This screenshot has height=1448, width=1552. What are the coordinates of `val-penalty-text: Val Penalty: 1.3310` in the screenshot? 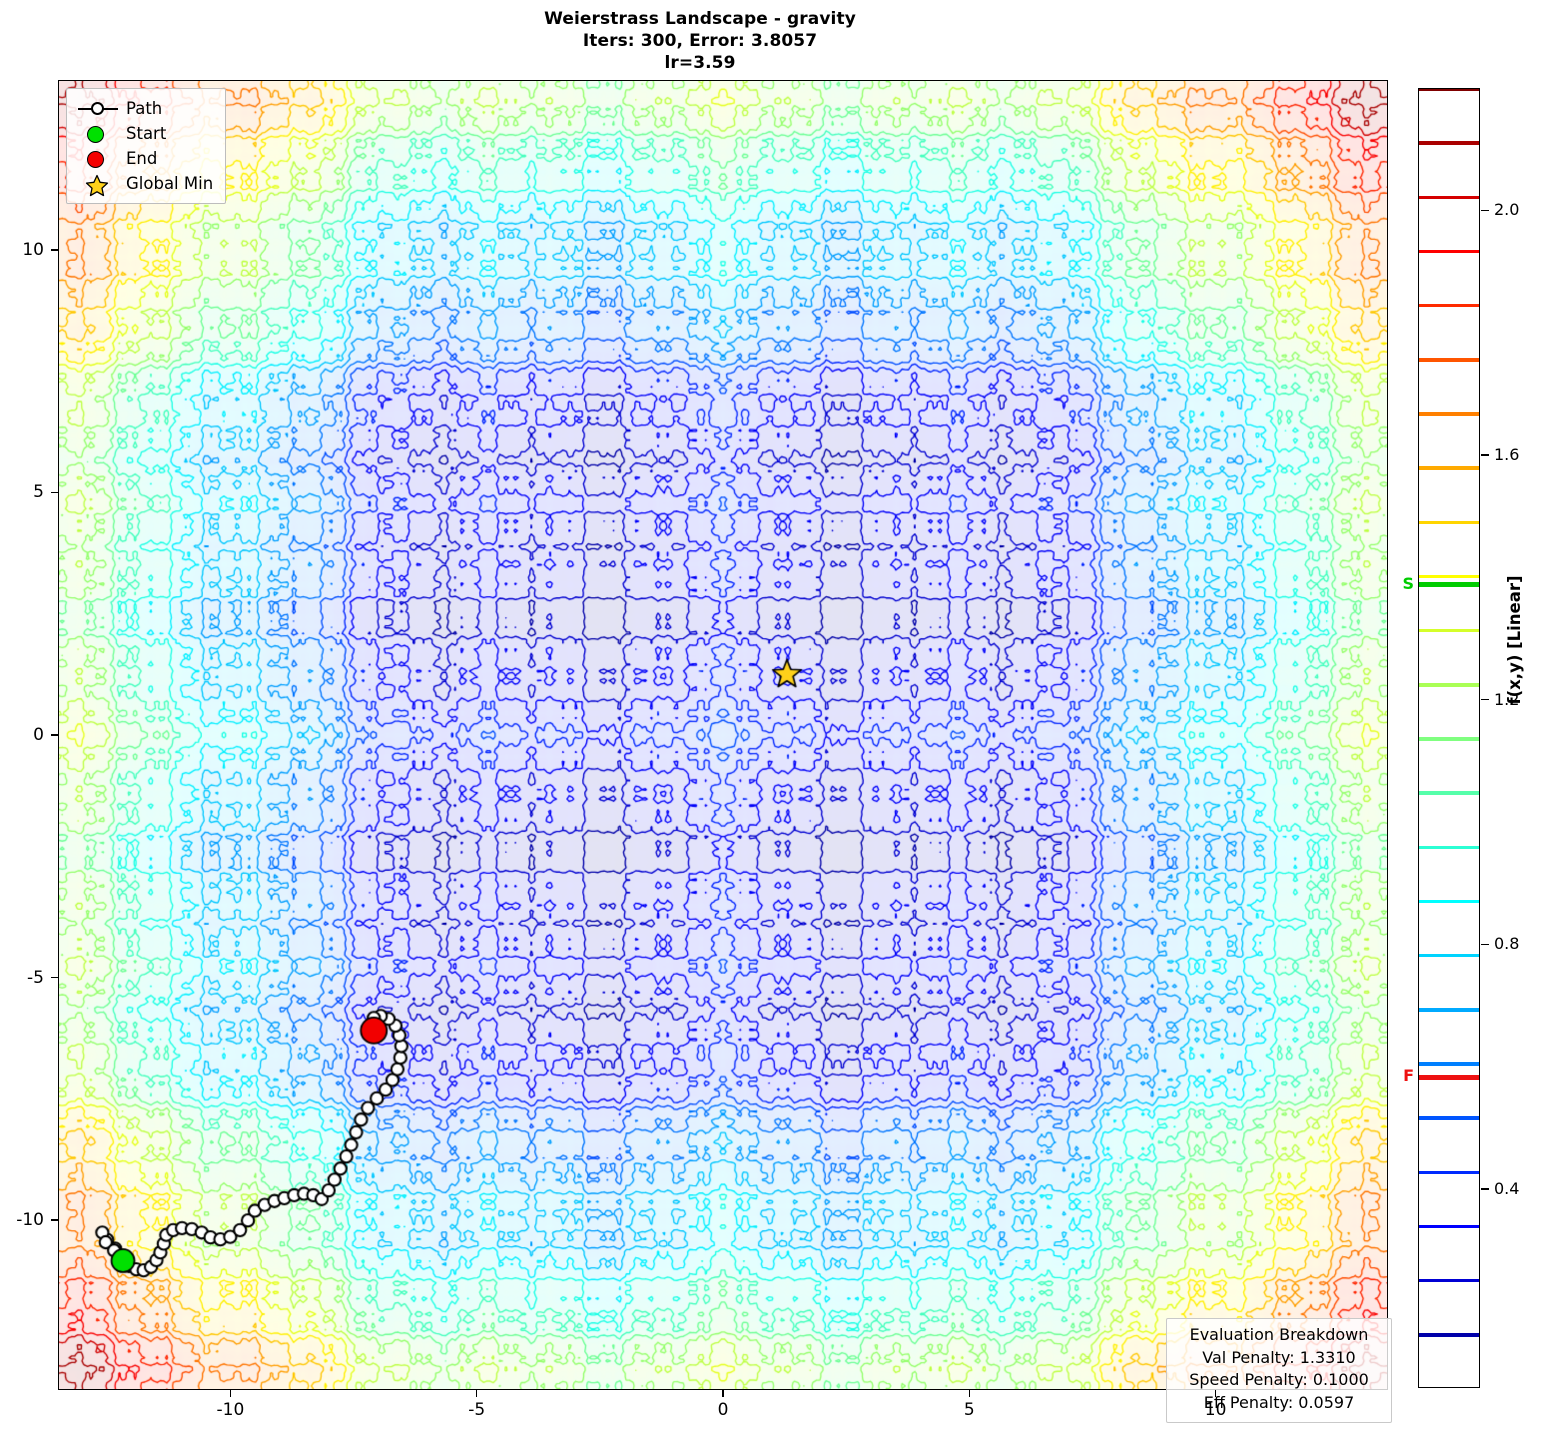 It's located at (1279, 1357).